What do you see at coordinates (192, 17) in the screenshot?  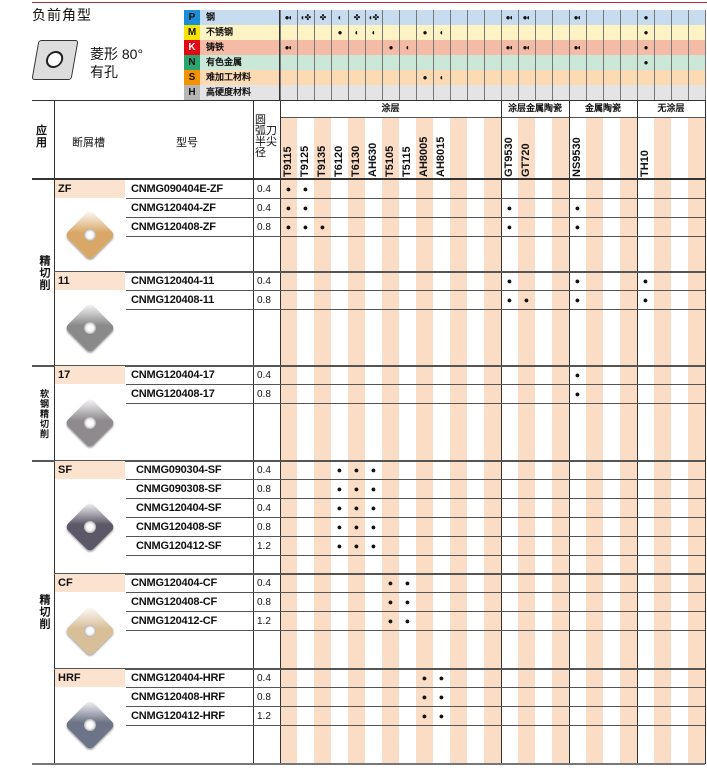 I see `material-code-badge: P` at bounding box center [192, 17].